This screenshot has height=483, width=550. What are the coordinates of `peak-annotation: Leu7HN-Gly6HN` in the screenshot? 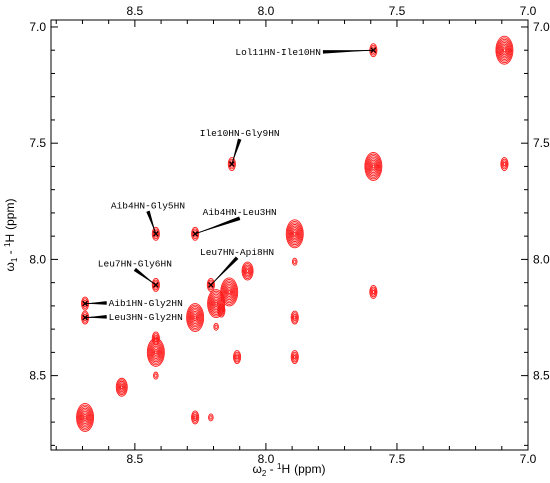 It's located at (135, 273).